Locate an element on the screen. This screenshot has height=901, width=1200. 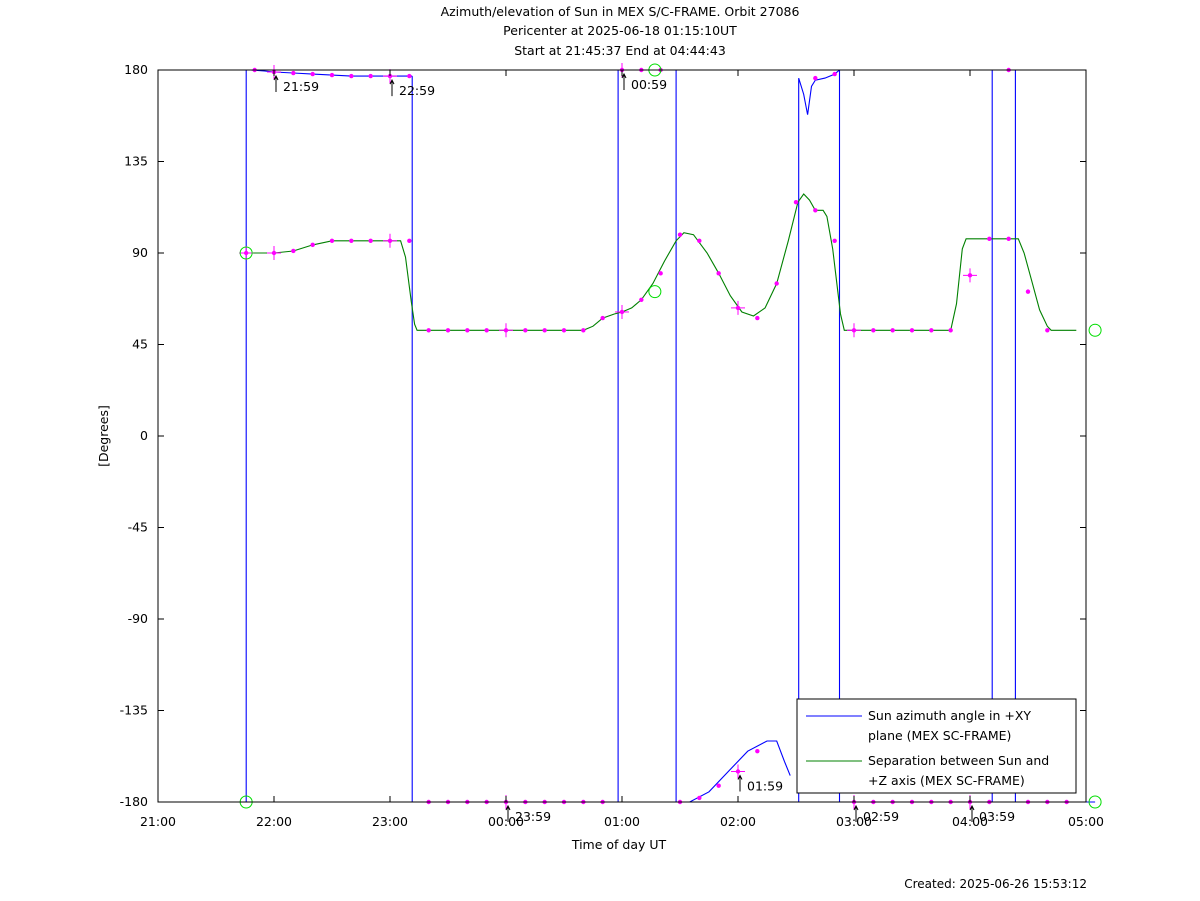
legend-box is located at coordinates (936, 746).